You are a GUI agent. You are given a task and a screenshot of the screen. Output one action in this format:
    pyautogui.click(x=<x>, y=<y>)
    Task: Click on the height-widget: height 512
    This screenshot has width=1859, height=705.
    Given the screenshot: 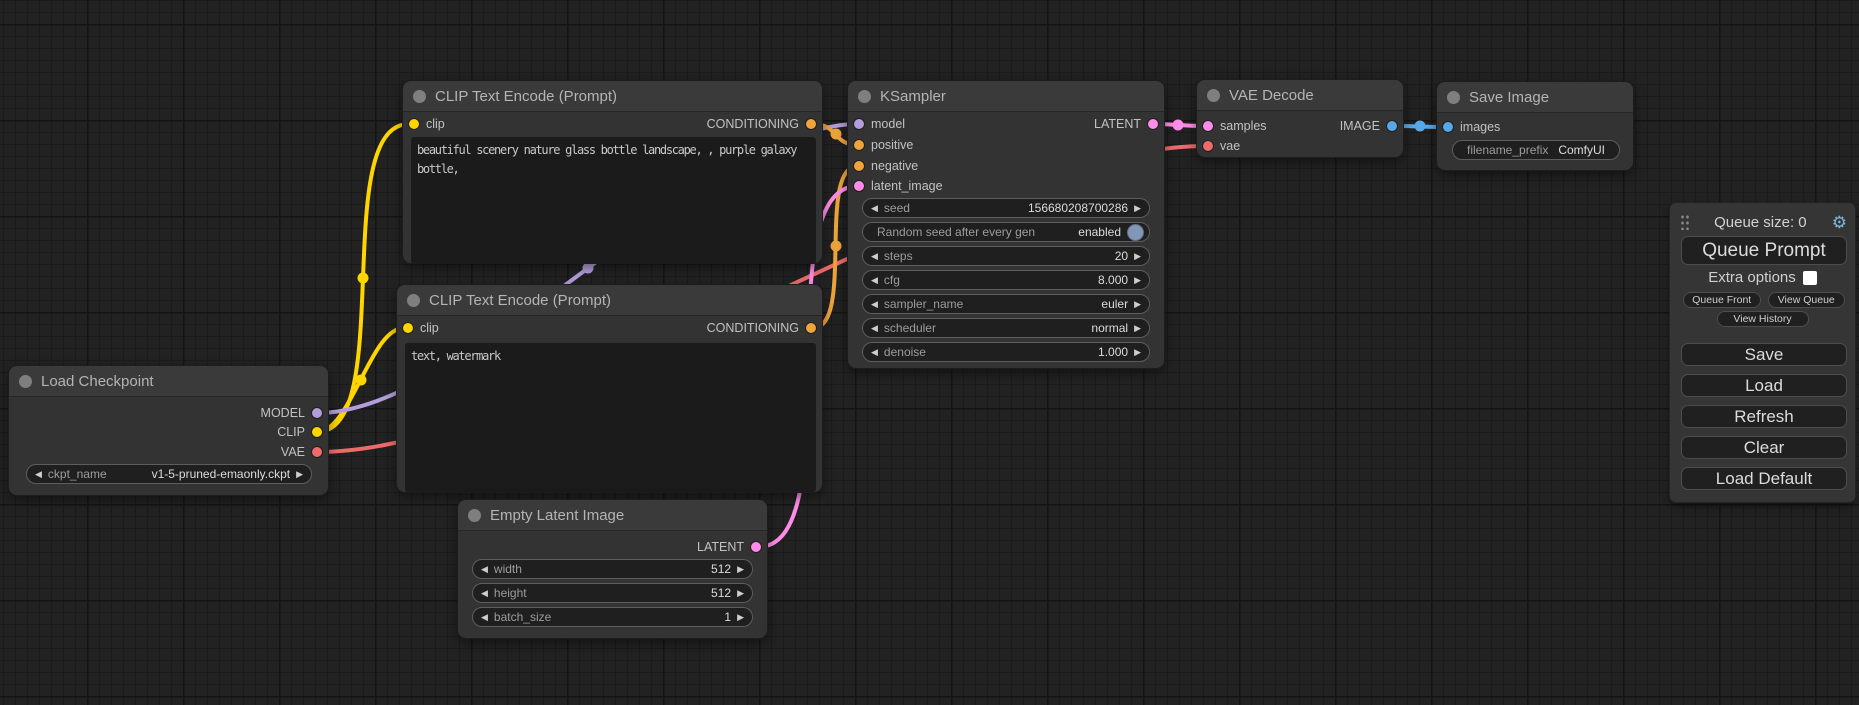 What is the action you would take?
    pyautogui.click(x=612, y=593)
    